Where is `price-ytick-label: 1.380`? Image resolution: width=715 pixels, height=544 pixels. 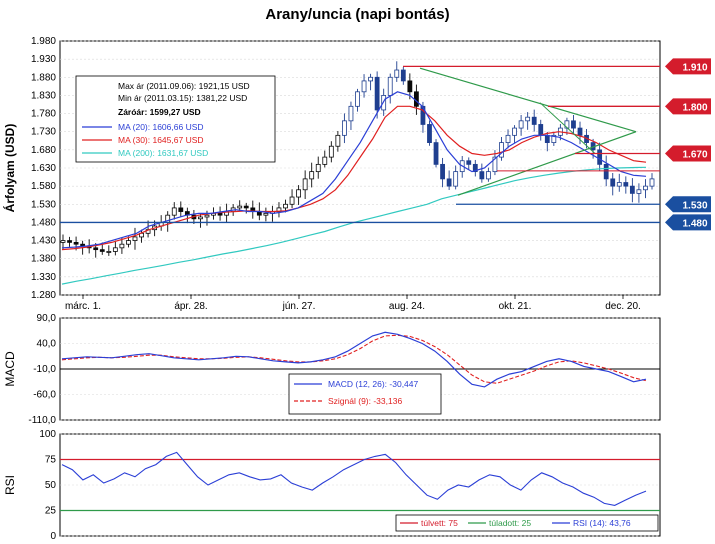 price-ytick-label: 1.380 is located at coordinates (43, 259).